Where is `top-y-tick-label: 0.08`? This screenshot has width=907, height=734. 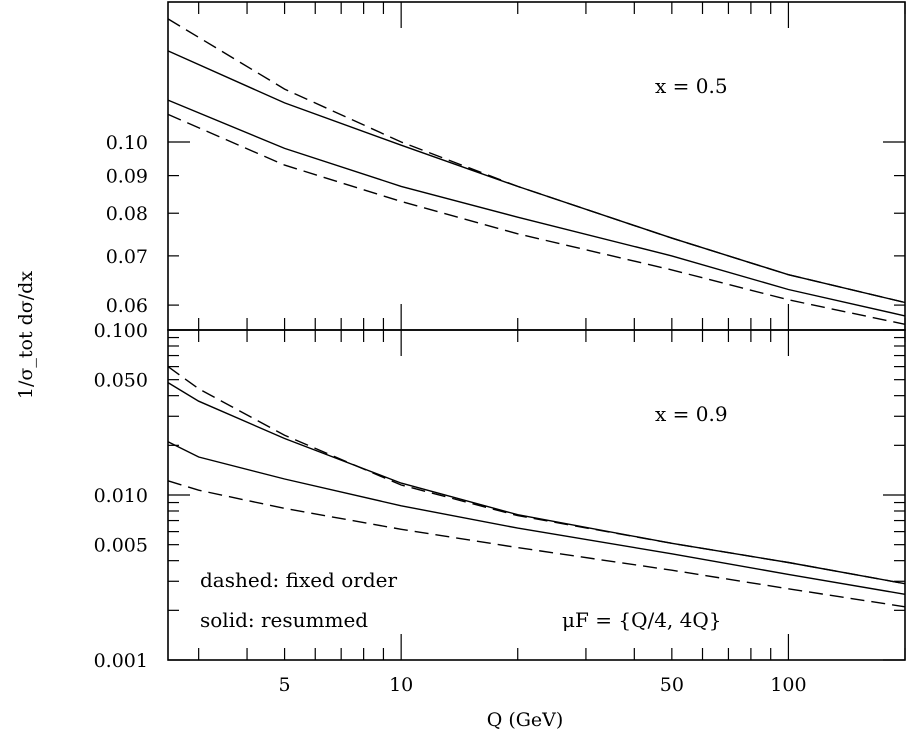
top-y-tick-label: 0.08 is located at coordinates (127, 214).